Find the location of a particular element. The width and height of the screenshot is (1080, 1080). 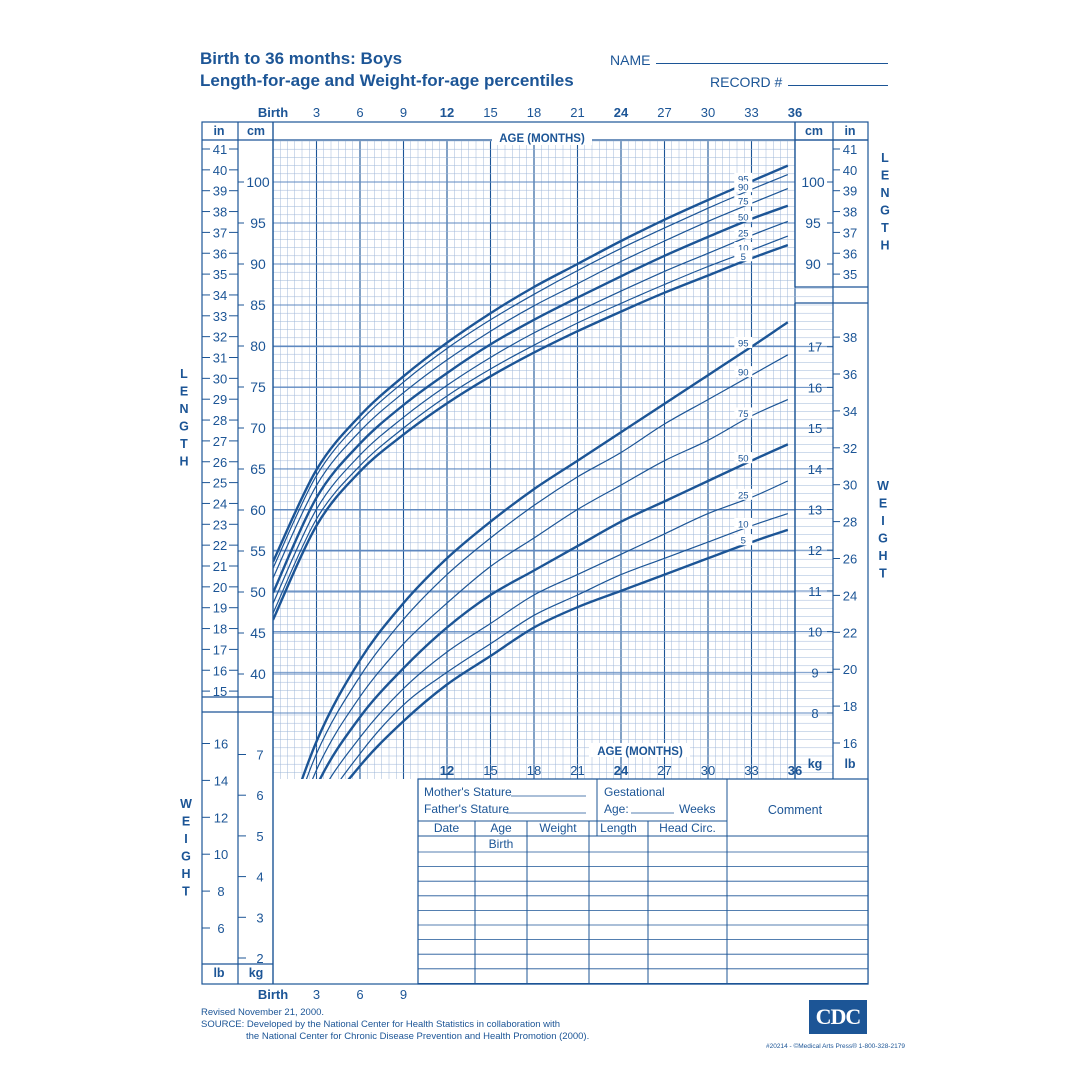

lb-tick-label-left: 12 is located at coordinates (221, 817).